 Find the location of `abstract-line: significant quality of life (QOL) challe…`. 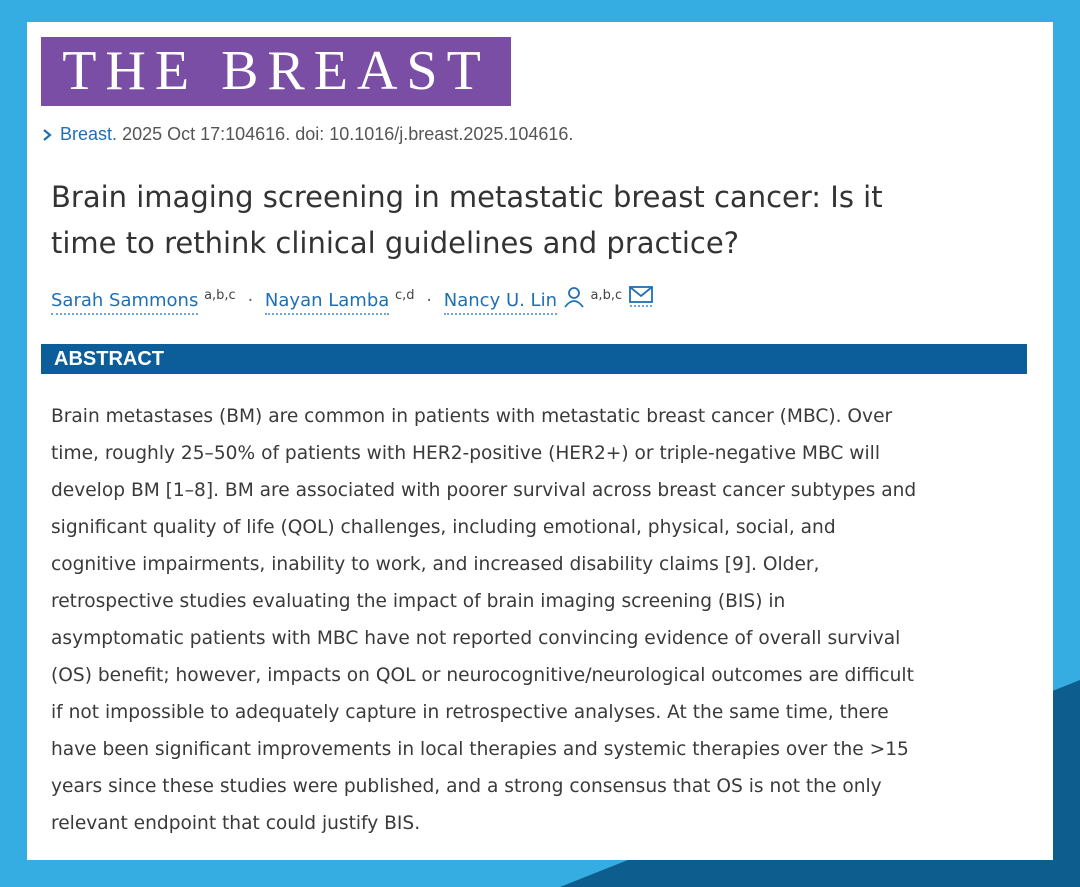

abstract-line: significant quality of life (QOL) challe… is located at coordinates (443, 527).